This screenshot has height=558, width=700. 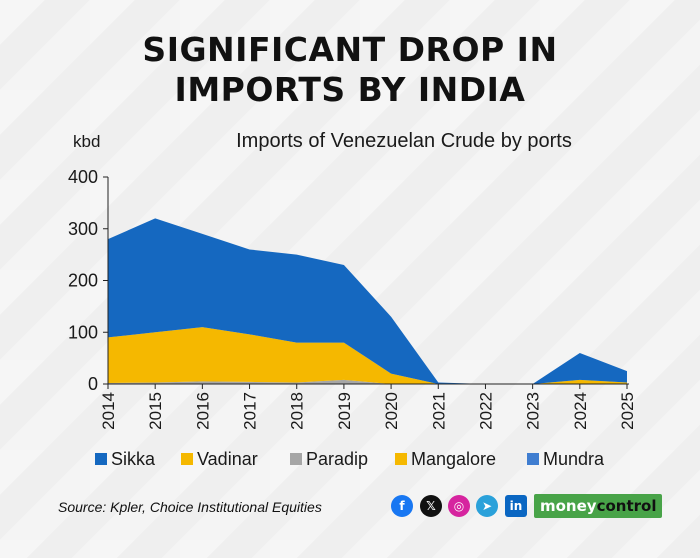 What do you see at coordinates (402, 506) in the screenshot?
I see `facebook-icon: f` at bounding box center [402, 506].